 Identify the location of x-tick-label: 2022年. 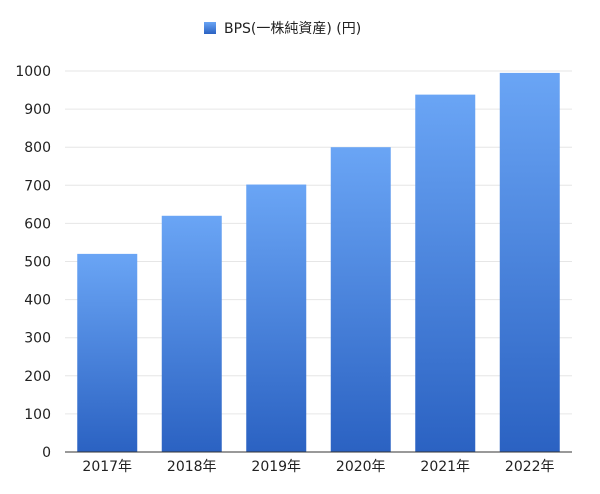
(530, 467).